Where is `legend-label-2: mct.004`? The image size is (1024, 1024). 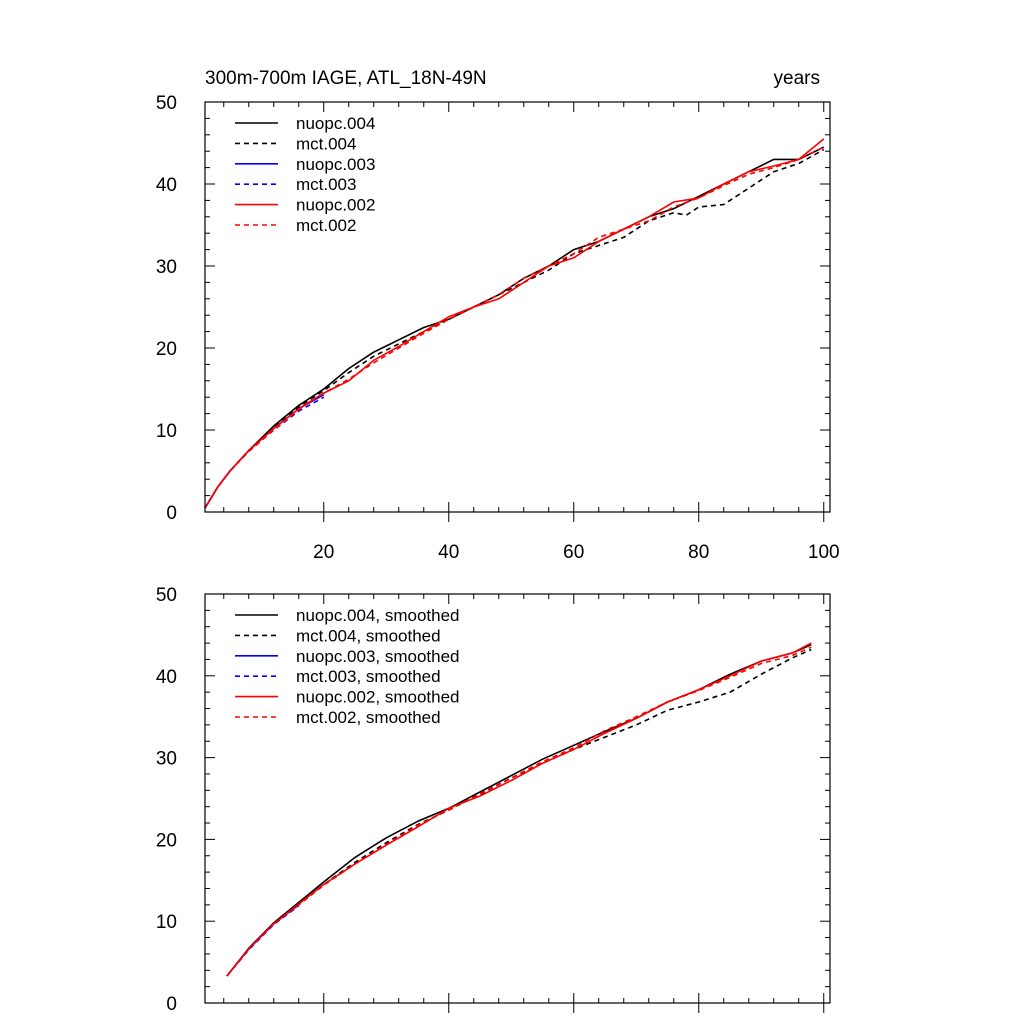
legend-label-2: mct.004 is located at coordinates (326, 143).